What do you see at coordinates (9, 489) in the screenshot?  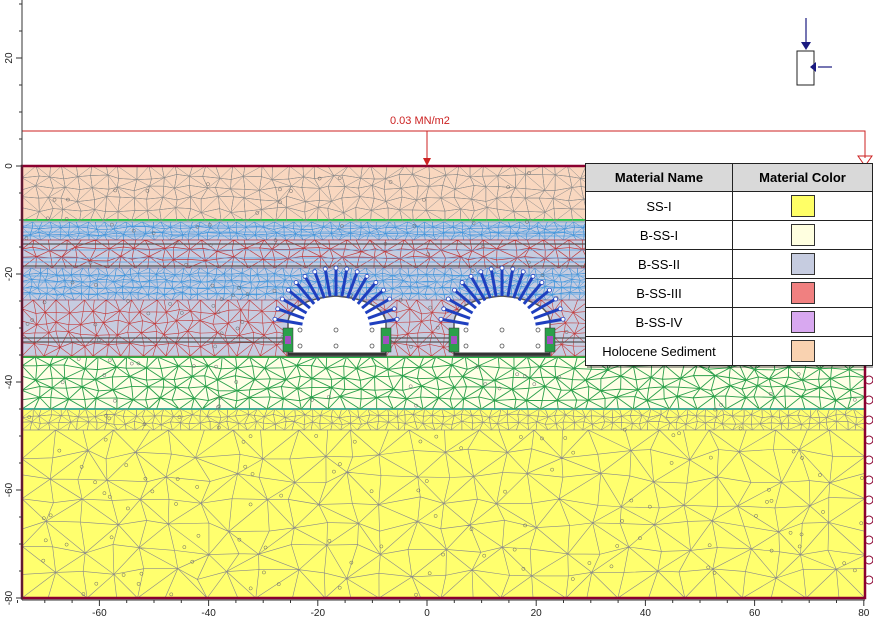 I see `y-tick-label: -60` at bounding box center [9, 489].